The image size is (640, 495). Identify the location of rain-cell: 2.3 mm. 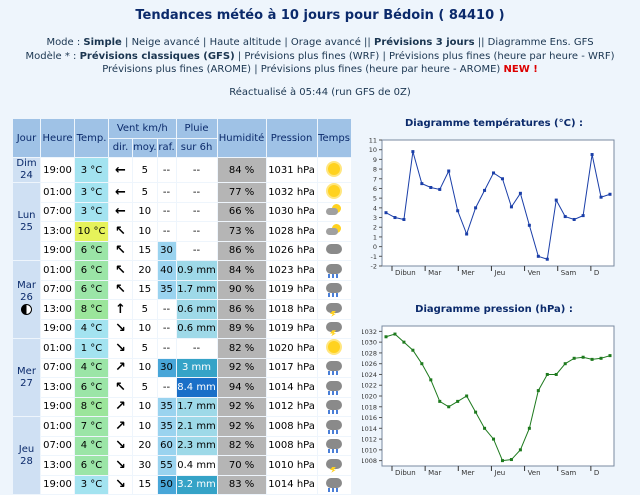
(196, 445).